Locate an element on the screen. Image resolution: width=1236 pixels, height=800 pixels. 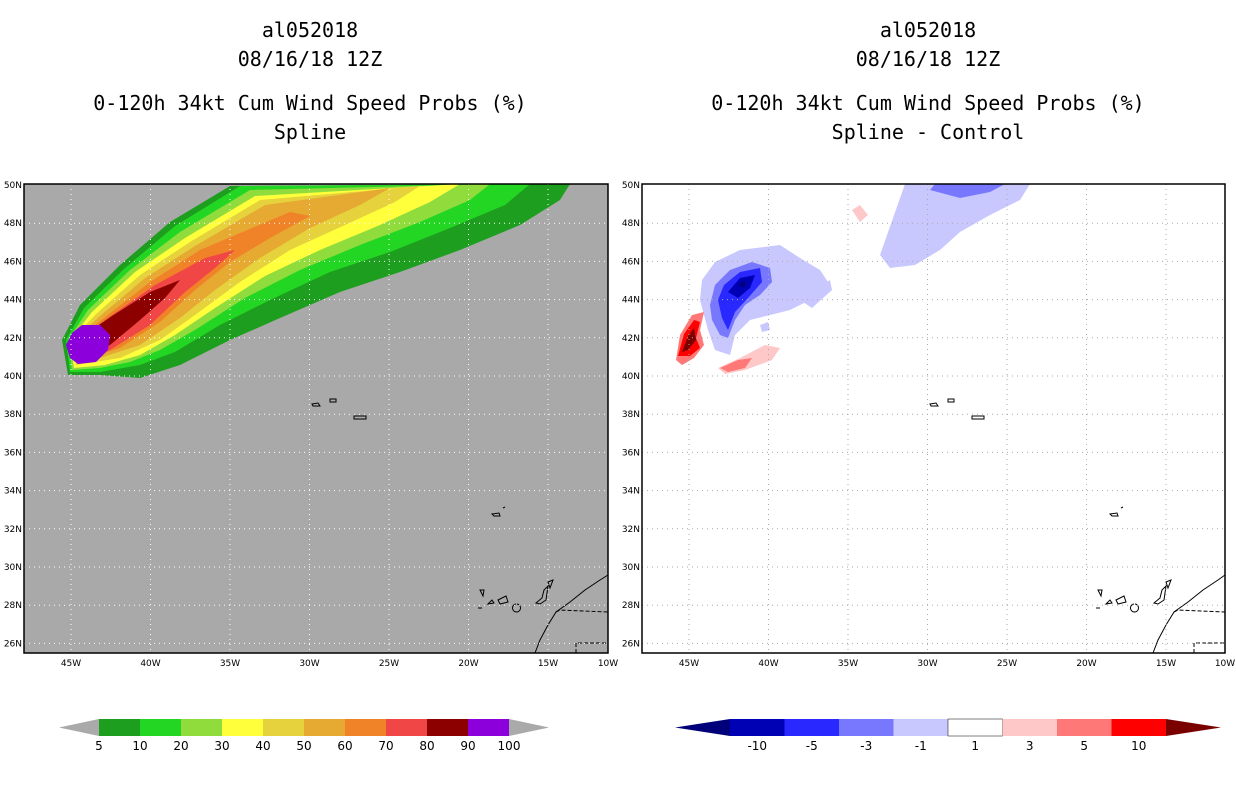
left-title-datetime: 08/16/18 12Z is located at coordinates (310, 59).